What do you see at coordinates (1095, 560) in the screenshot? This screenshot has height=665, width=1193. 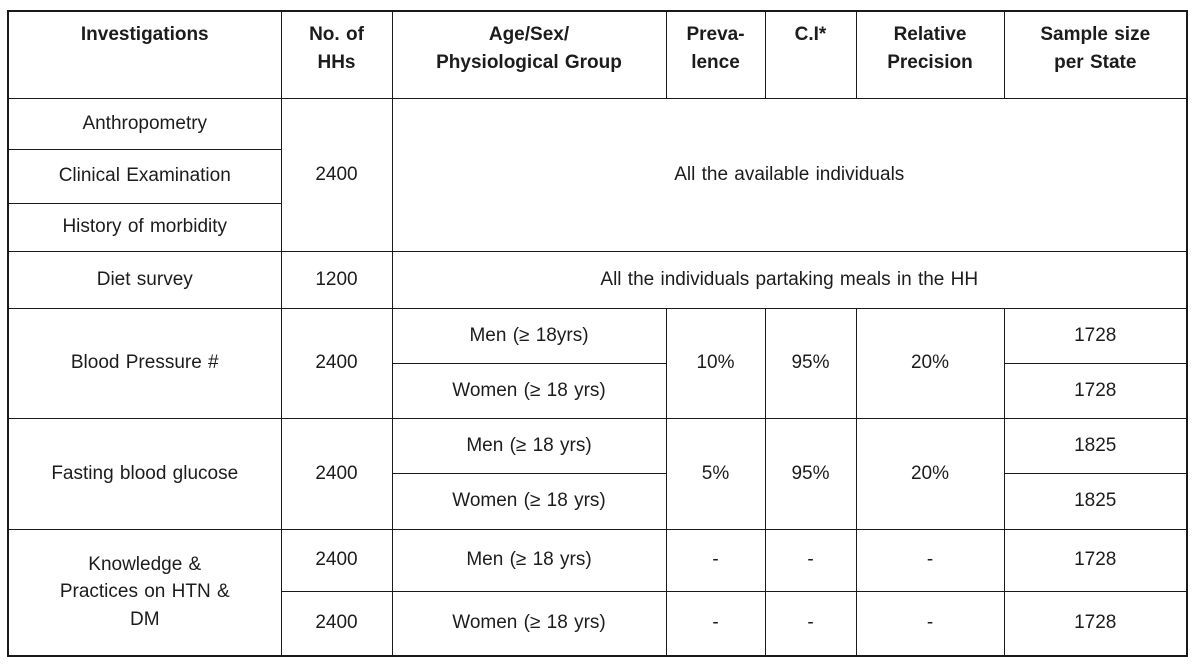 I see `cell-kp-men-sample: 1728` at bounding box center [1095, 560].